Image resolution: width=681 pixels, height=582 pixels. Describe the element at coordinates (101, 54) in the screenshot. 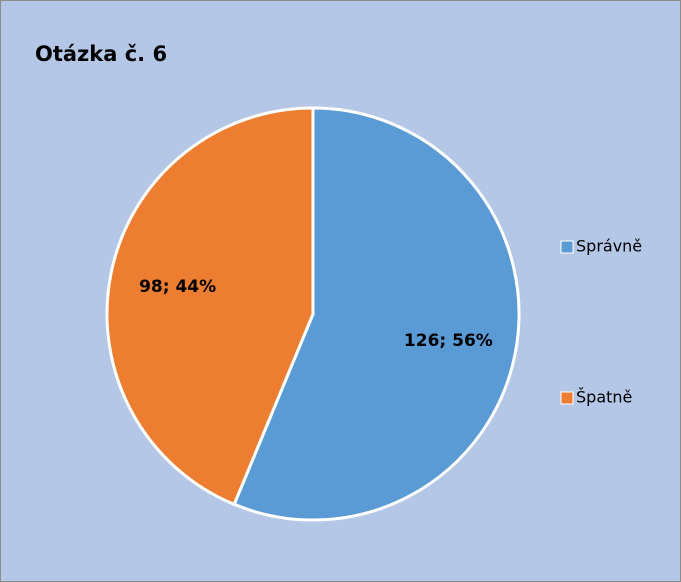

I see `chart-title: Otázka č. 6` at that location.